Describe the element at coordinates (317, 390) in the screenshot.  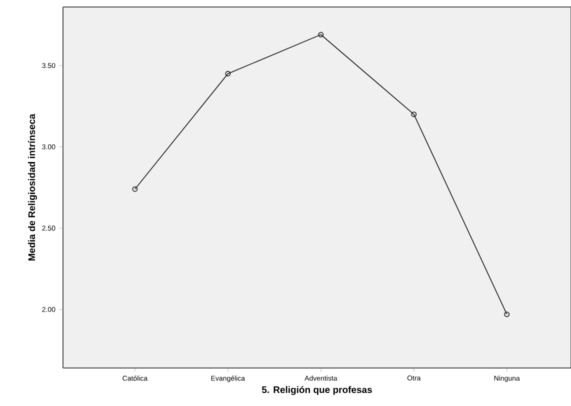
I see `x-axis-title: 5. Religión que profesas` at that location.